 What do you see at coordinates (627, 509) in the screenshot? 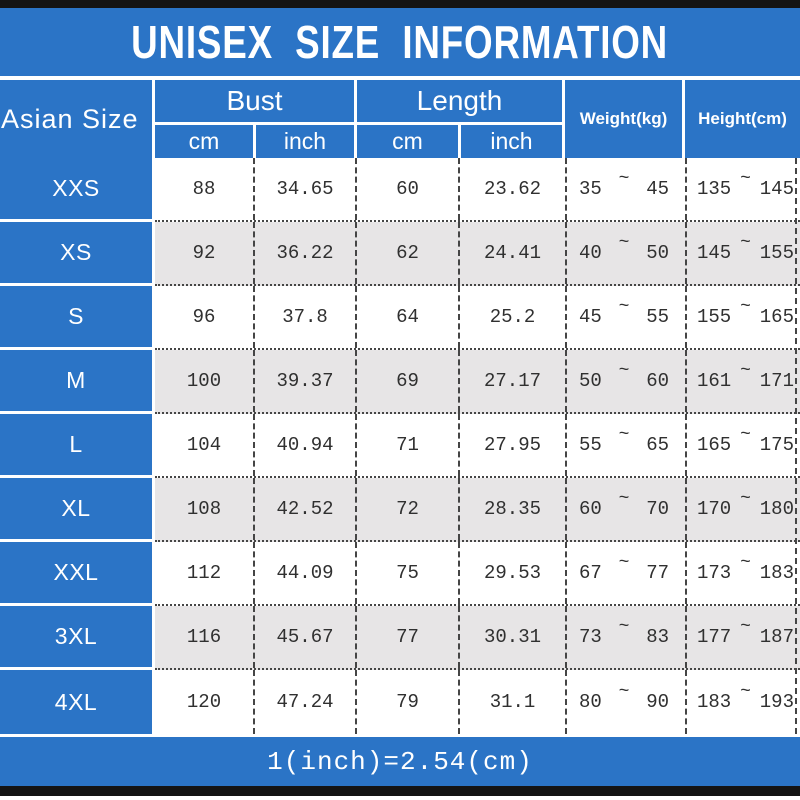
I see `weight-range: 60 ~ 70` at bounding box center [627, 509].